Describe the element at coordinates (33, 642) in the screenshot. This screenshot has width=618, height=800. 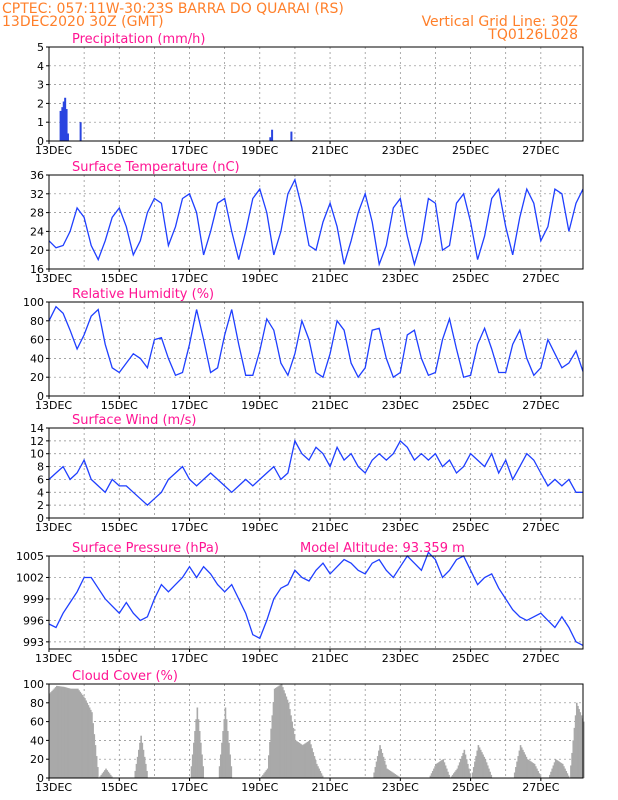
I see `ytick-label: 993` at that location.